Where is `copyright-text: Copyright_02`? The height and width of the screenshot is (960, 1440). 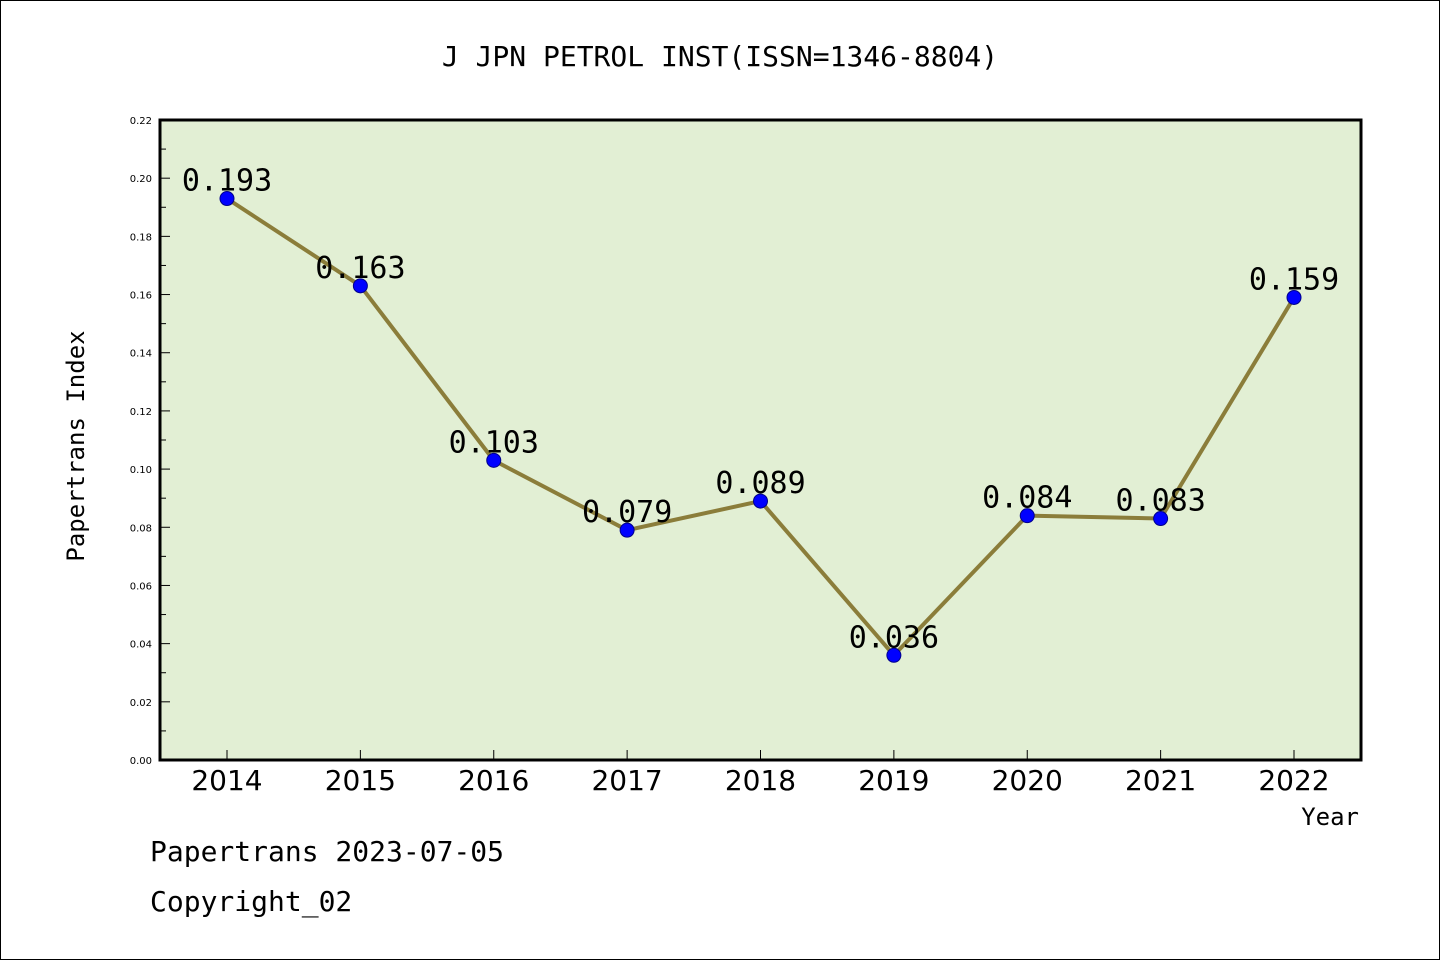 copyright-text: Copyright_02 is located at coordinates (251, 901).